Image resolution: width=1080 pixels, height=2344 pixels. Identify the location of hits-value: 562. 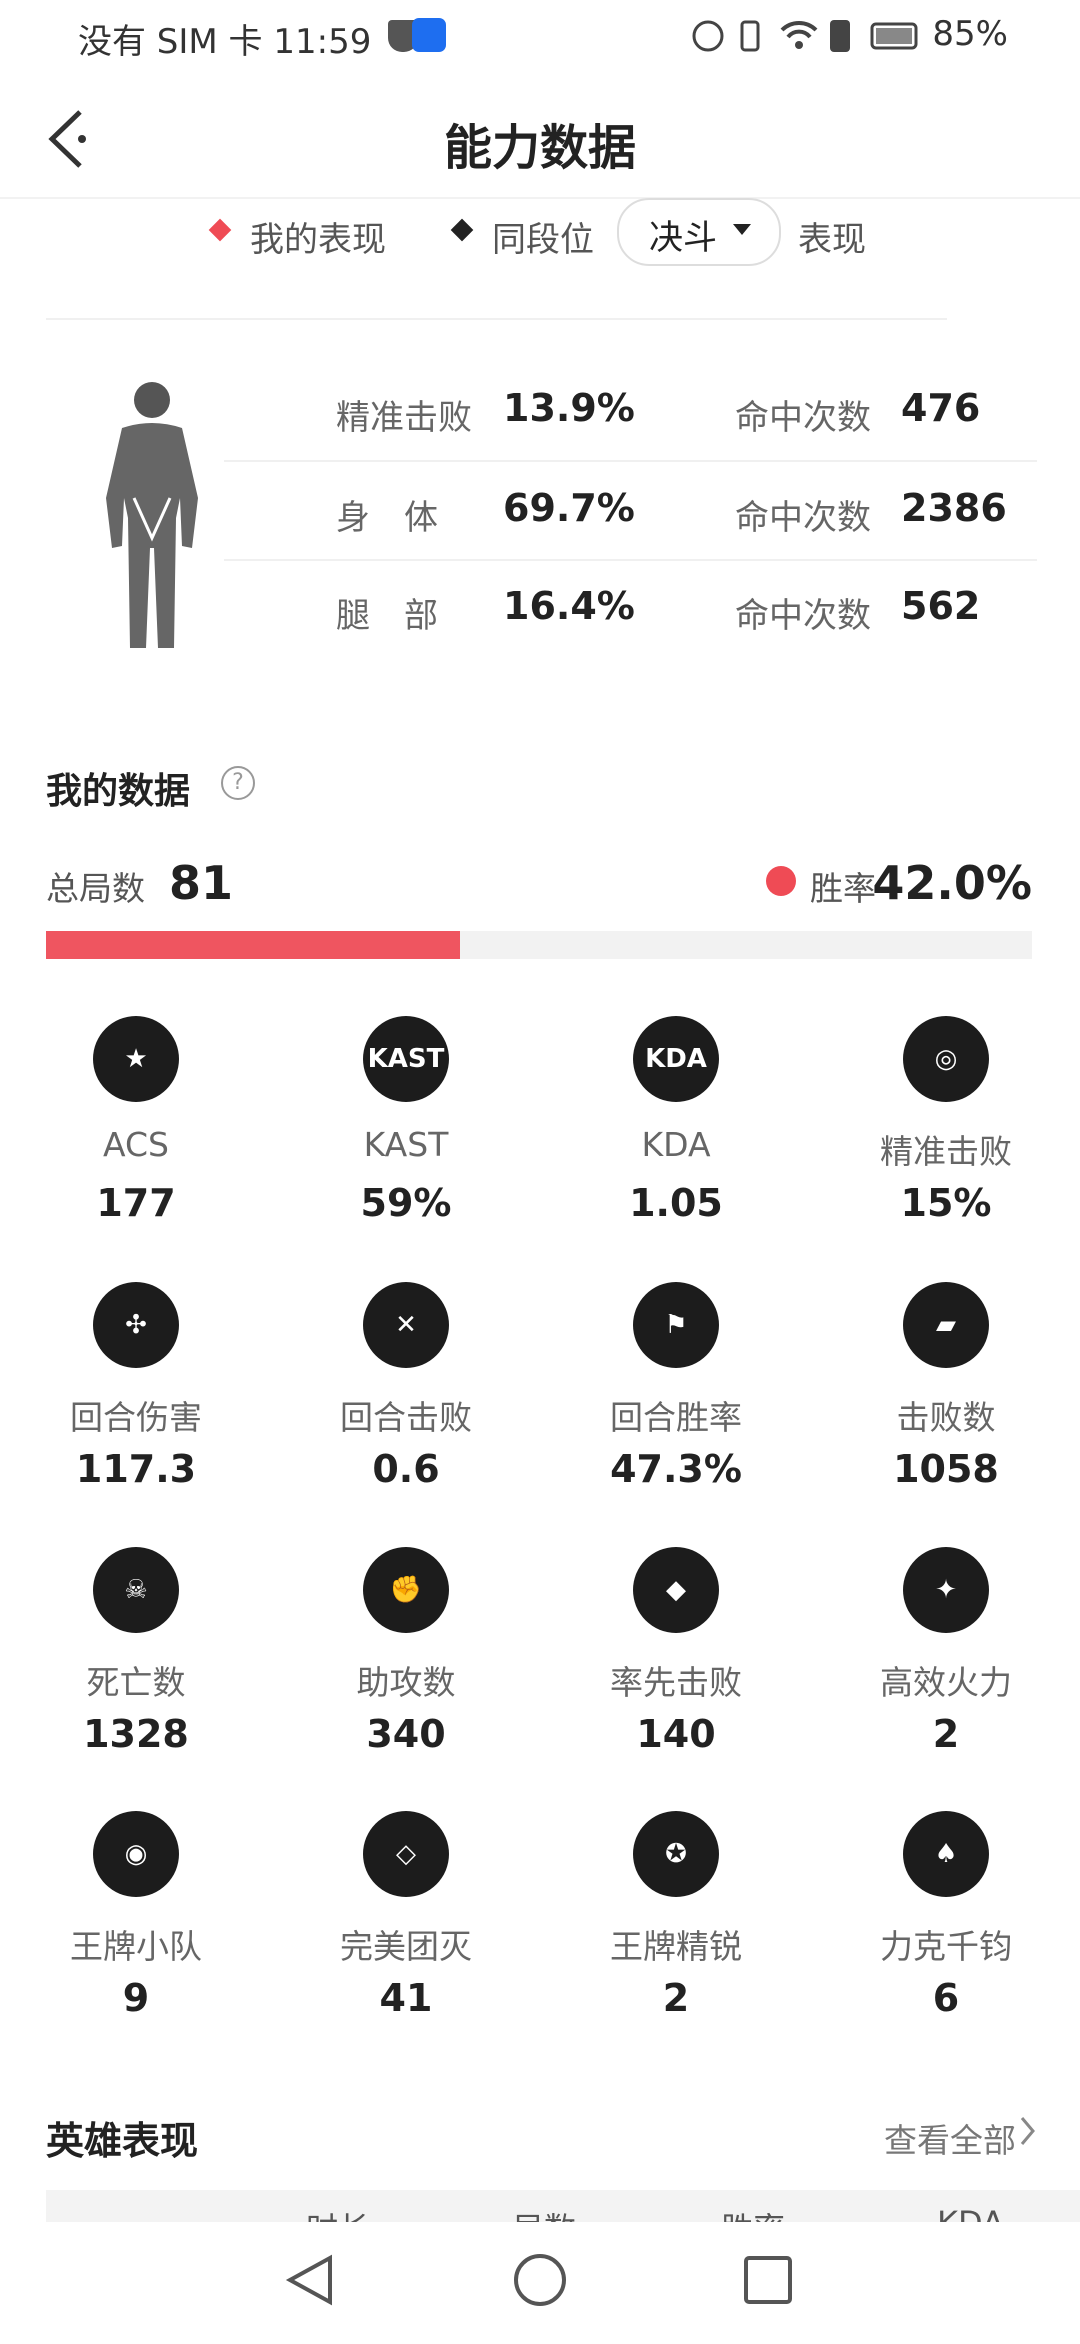
(941, 606).